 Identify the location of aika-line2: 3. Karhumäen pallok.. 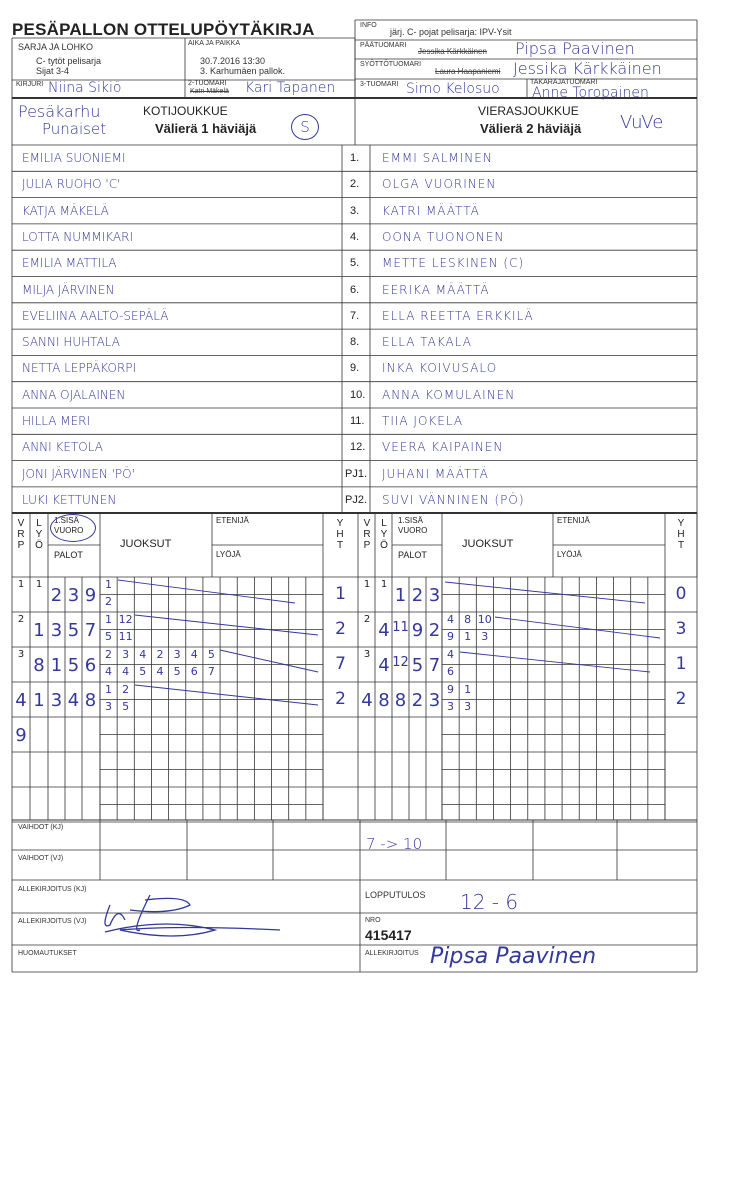
(243, 71).